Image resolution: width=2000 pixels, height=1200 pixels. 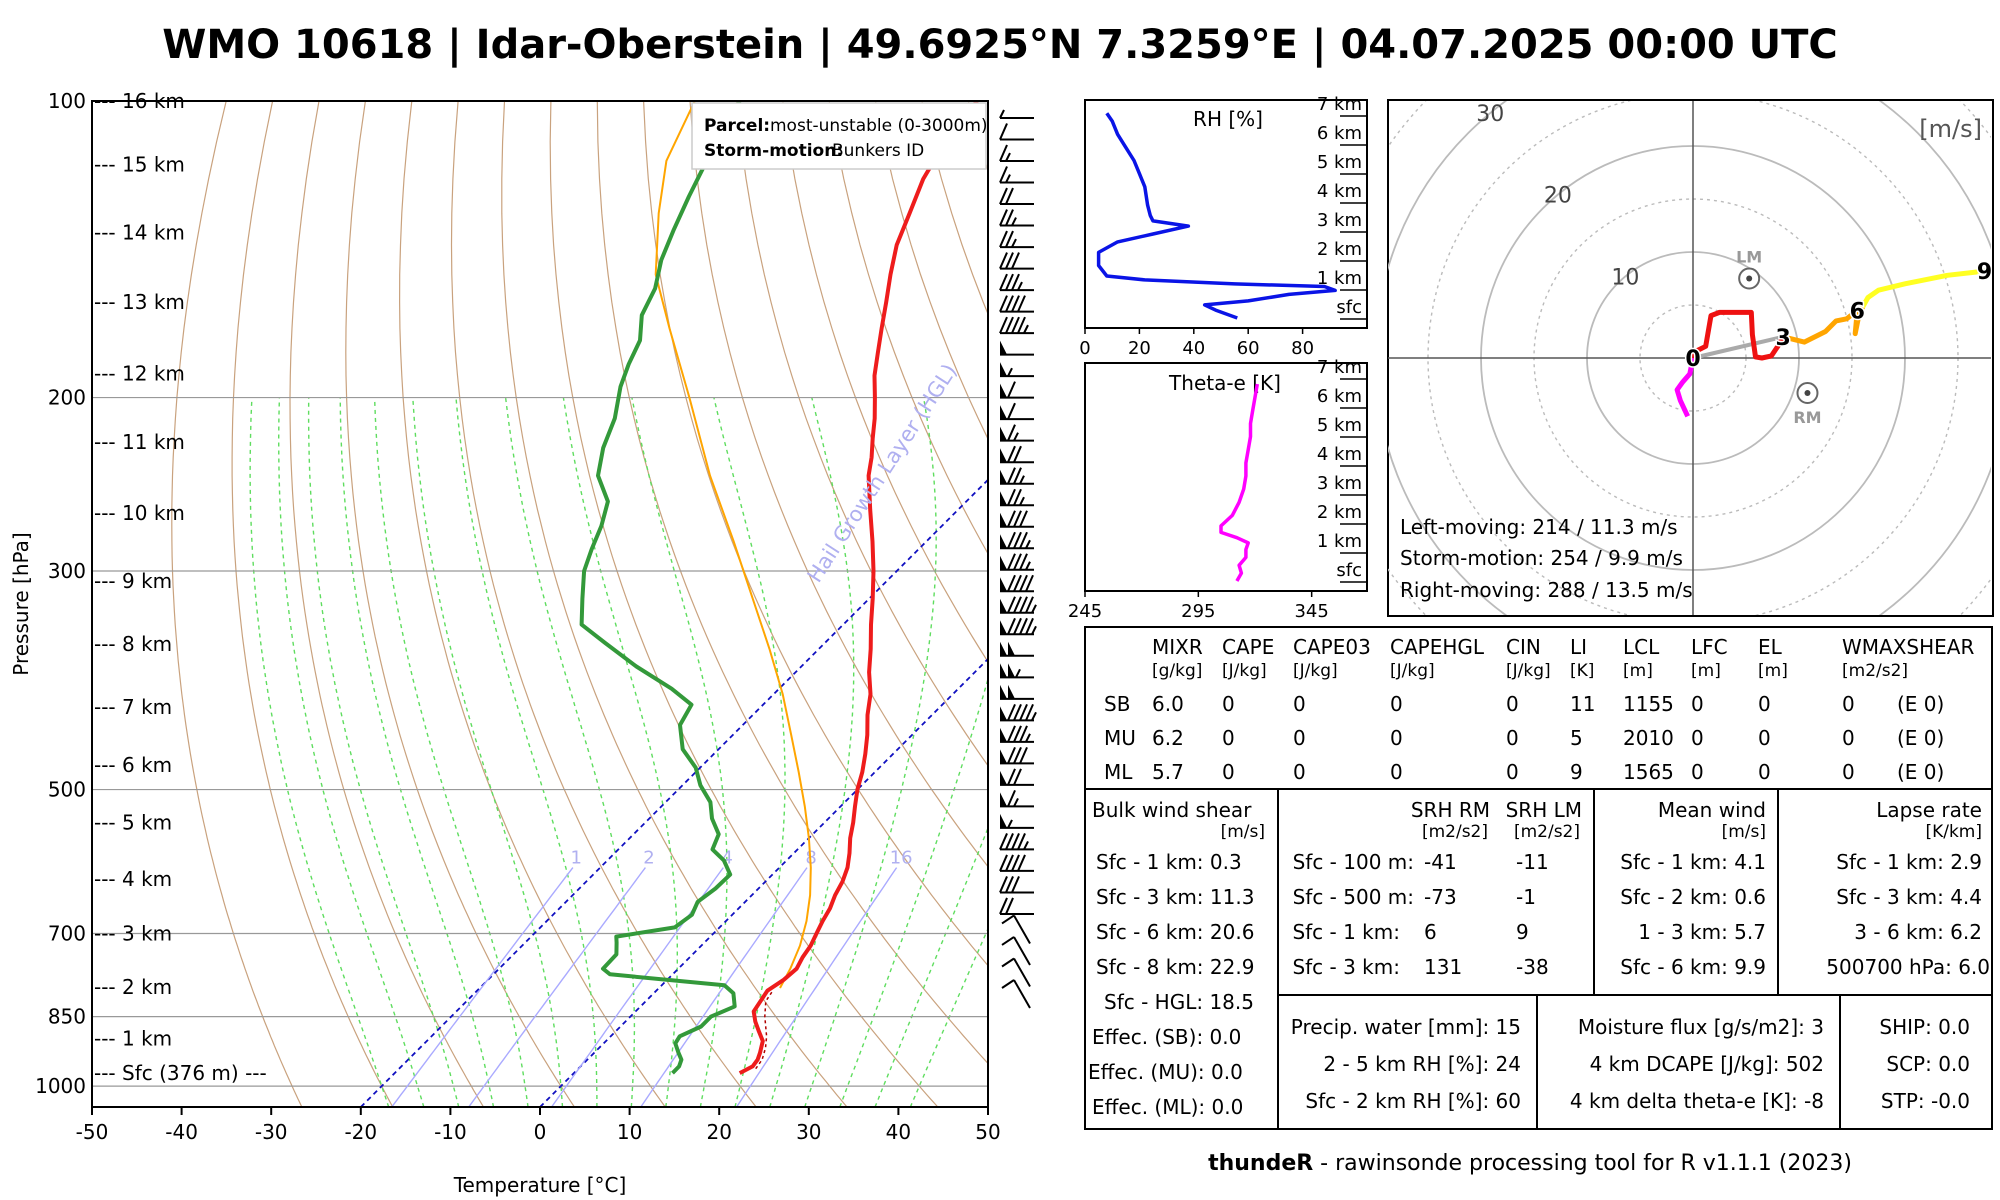 What do you see at coordinates (1738, 335) in the screenshot?
I see `hodo-segment` at bounding box center [1738, 335].